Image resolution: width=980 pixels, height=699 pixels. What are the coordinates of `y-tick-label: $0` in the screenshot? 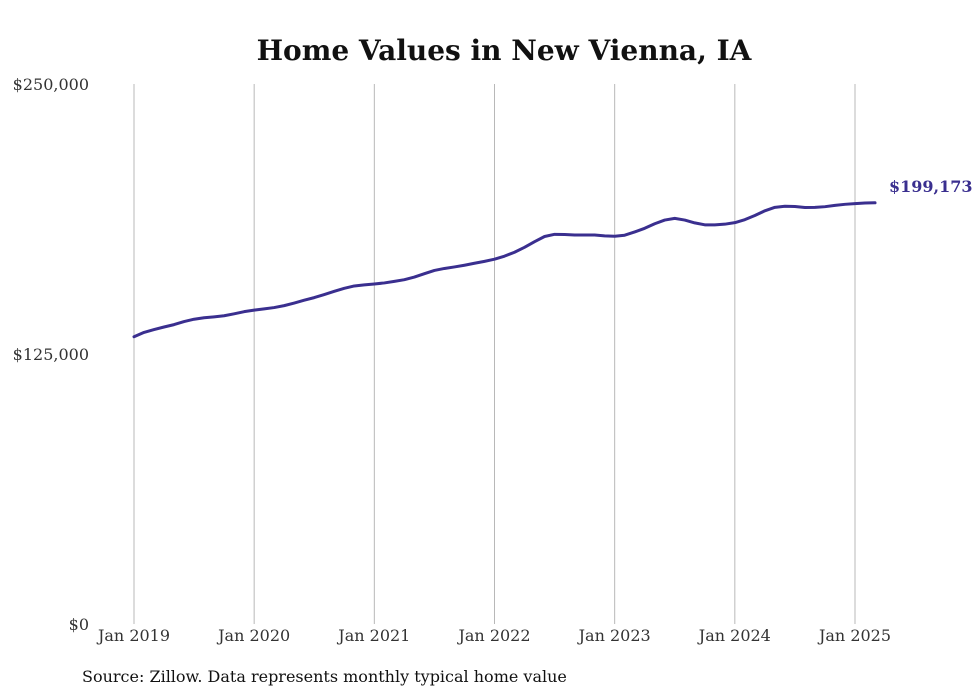 It's located at (79, 624).